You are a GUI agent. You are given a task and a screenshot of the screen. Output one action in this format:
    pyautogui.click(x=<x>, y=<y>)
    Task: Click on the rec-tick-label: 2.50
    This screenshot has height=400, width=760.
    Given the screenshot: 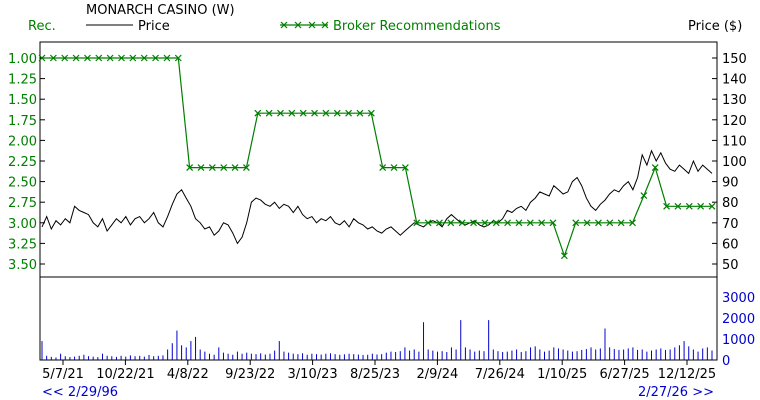 What is the action you would take?
    pyautogui.click(x=22, y=183)
    